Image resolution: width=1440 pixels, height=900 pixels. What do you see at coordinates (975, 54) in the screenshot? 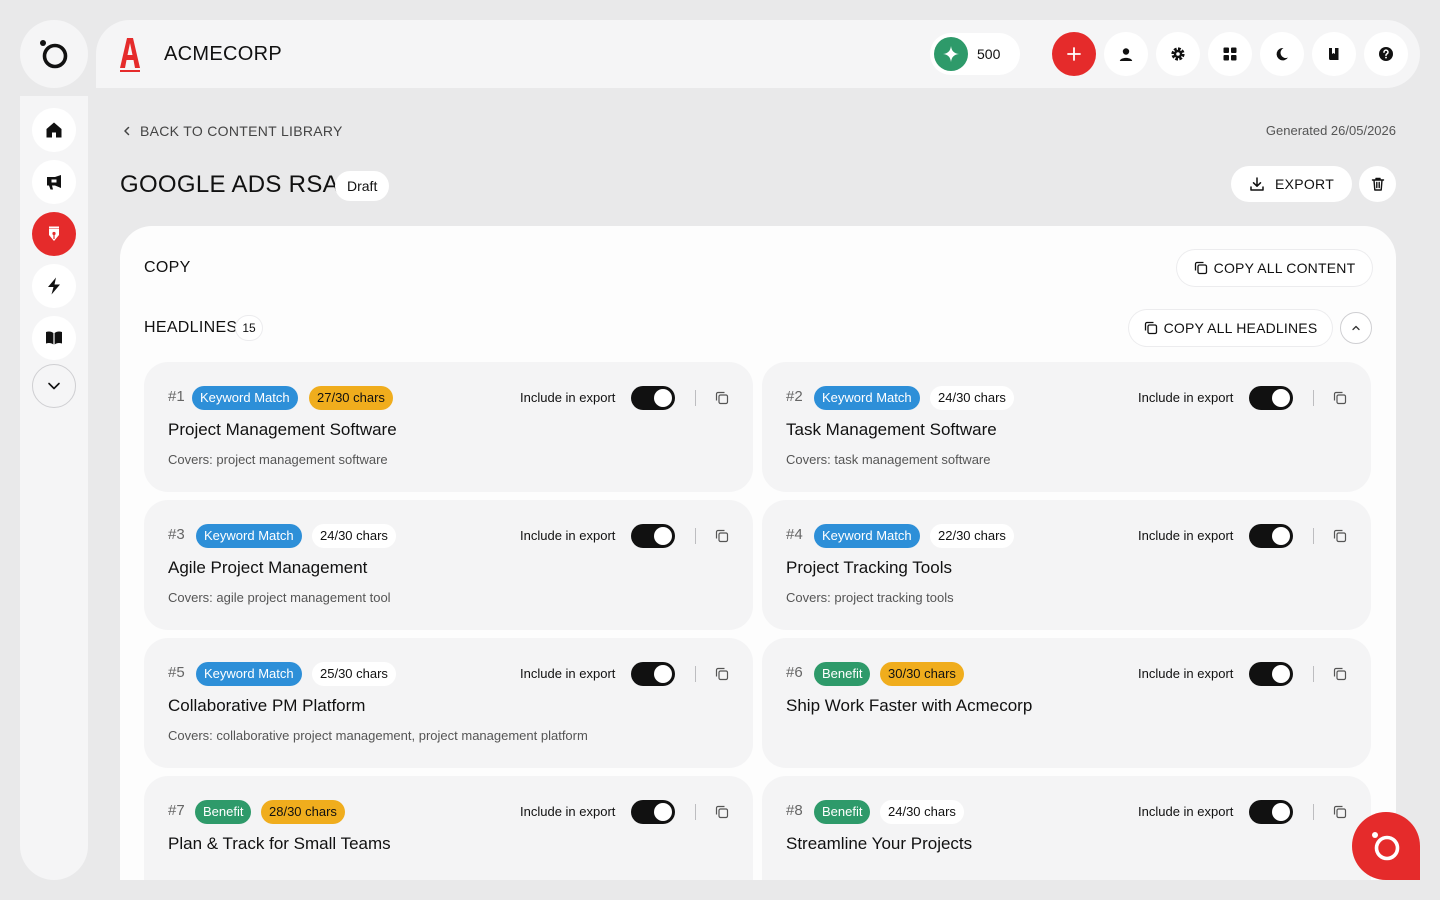
I see `credits-badge: 500` at bounding box center [975, 54].